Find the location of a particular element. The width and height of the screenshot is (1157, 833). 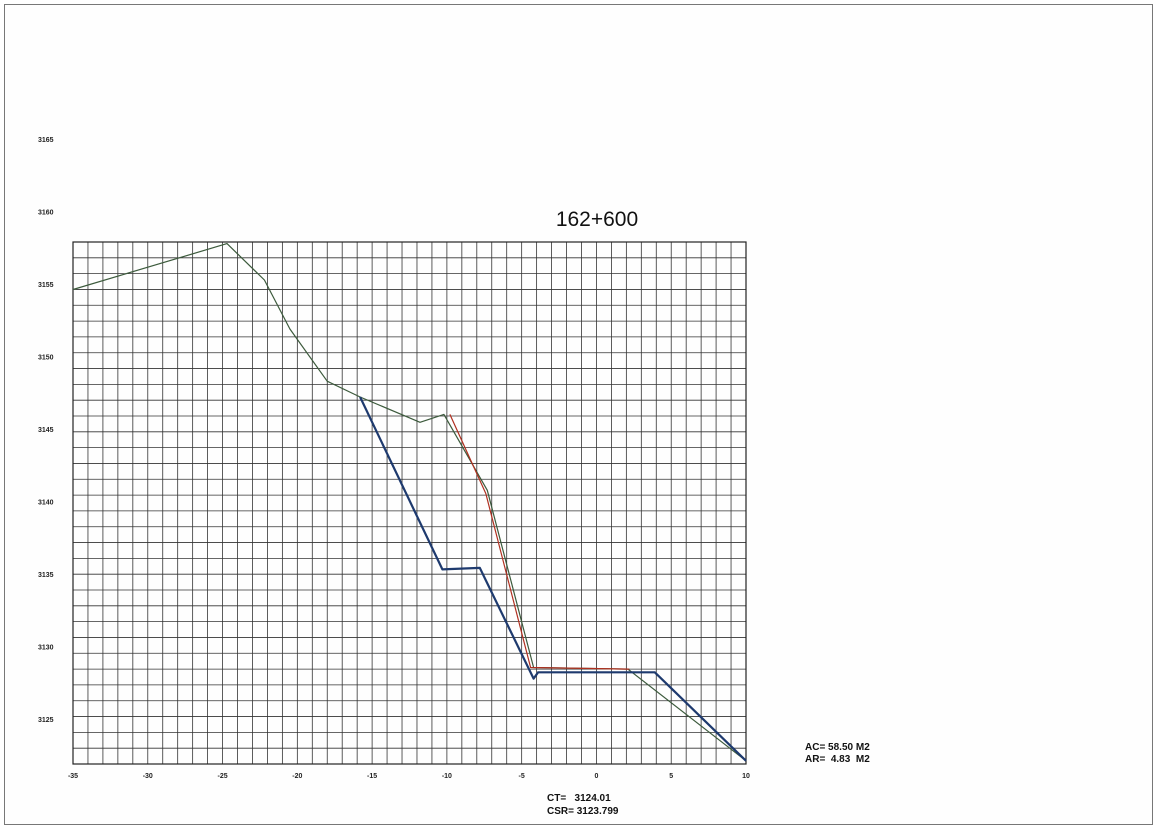

chart-title: 162+600 is located at coordinates (597, 219).